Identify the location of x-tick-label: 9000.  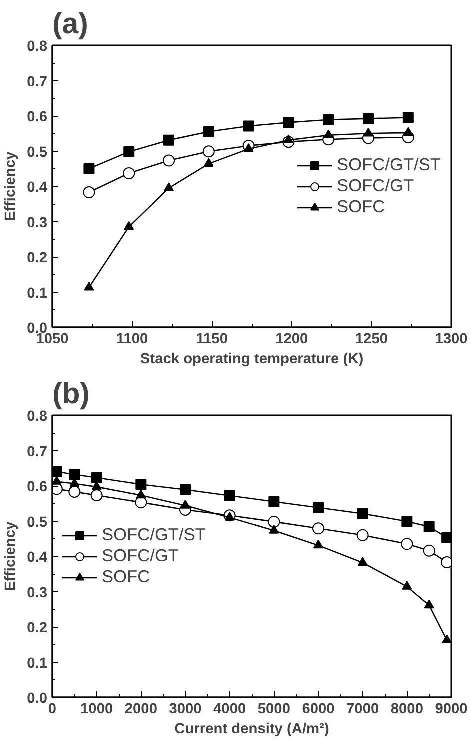
(451, 710).